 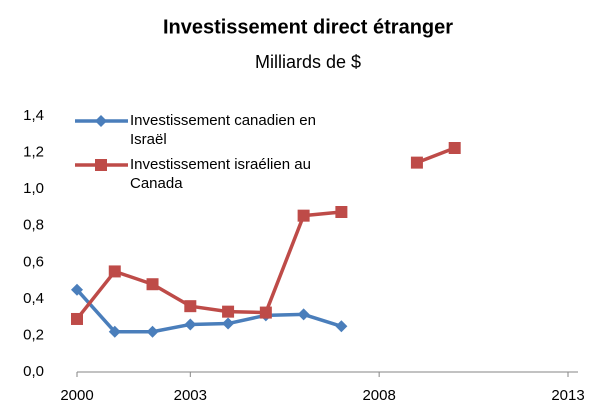 I want to click on x-tick-label: 2003, so click(x=190, y=395).